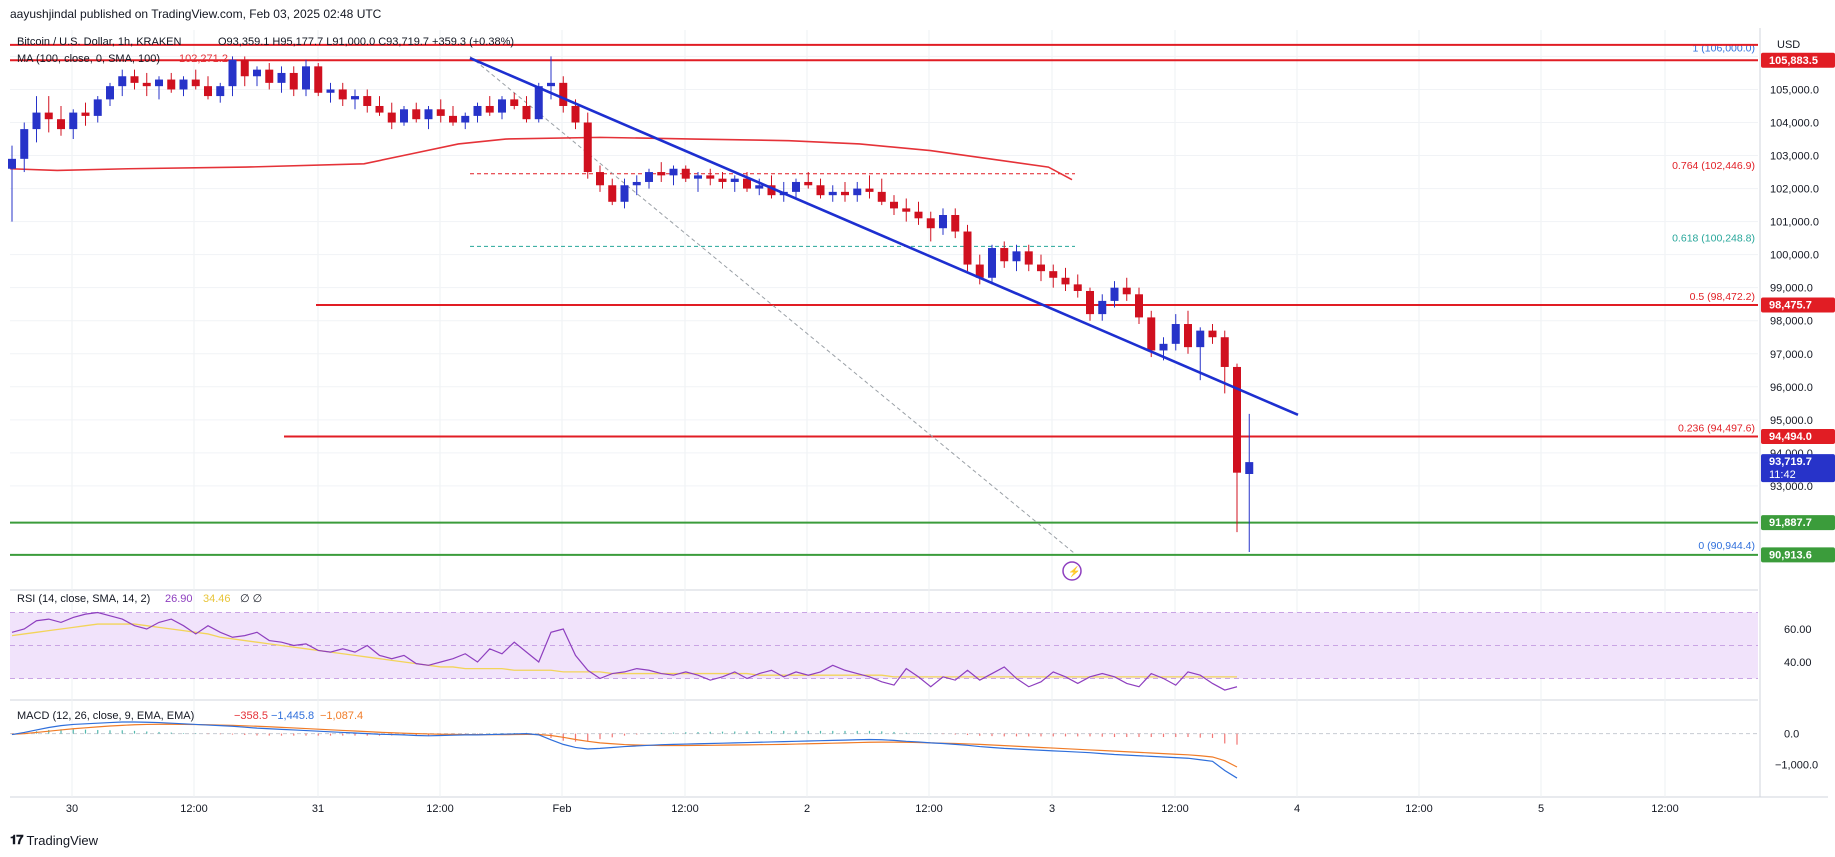 The image size is (1835, 857). What do you see at coordinates (217, 599) in the screenshot?
I see `legend-rsi-ma: 34.46` at bounding box center [217, 599].